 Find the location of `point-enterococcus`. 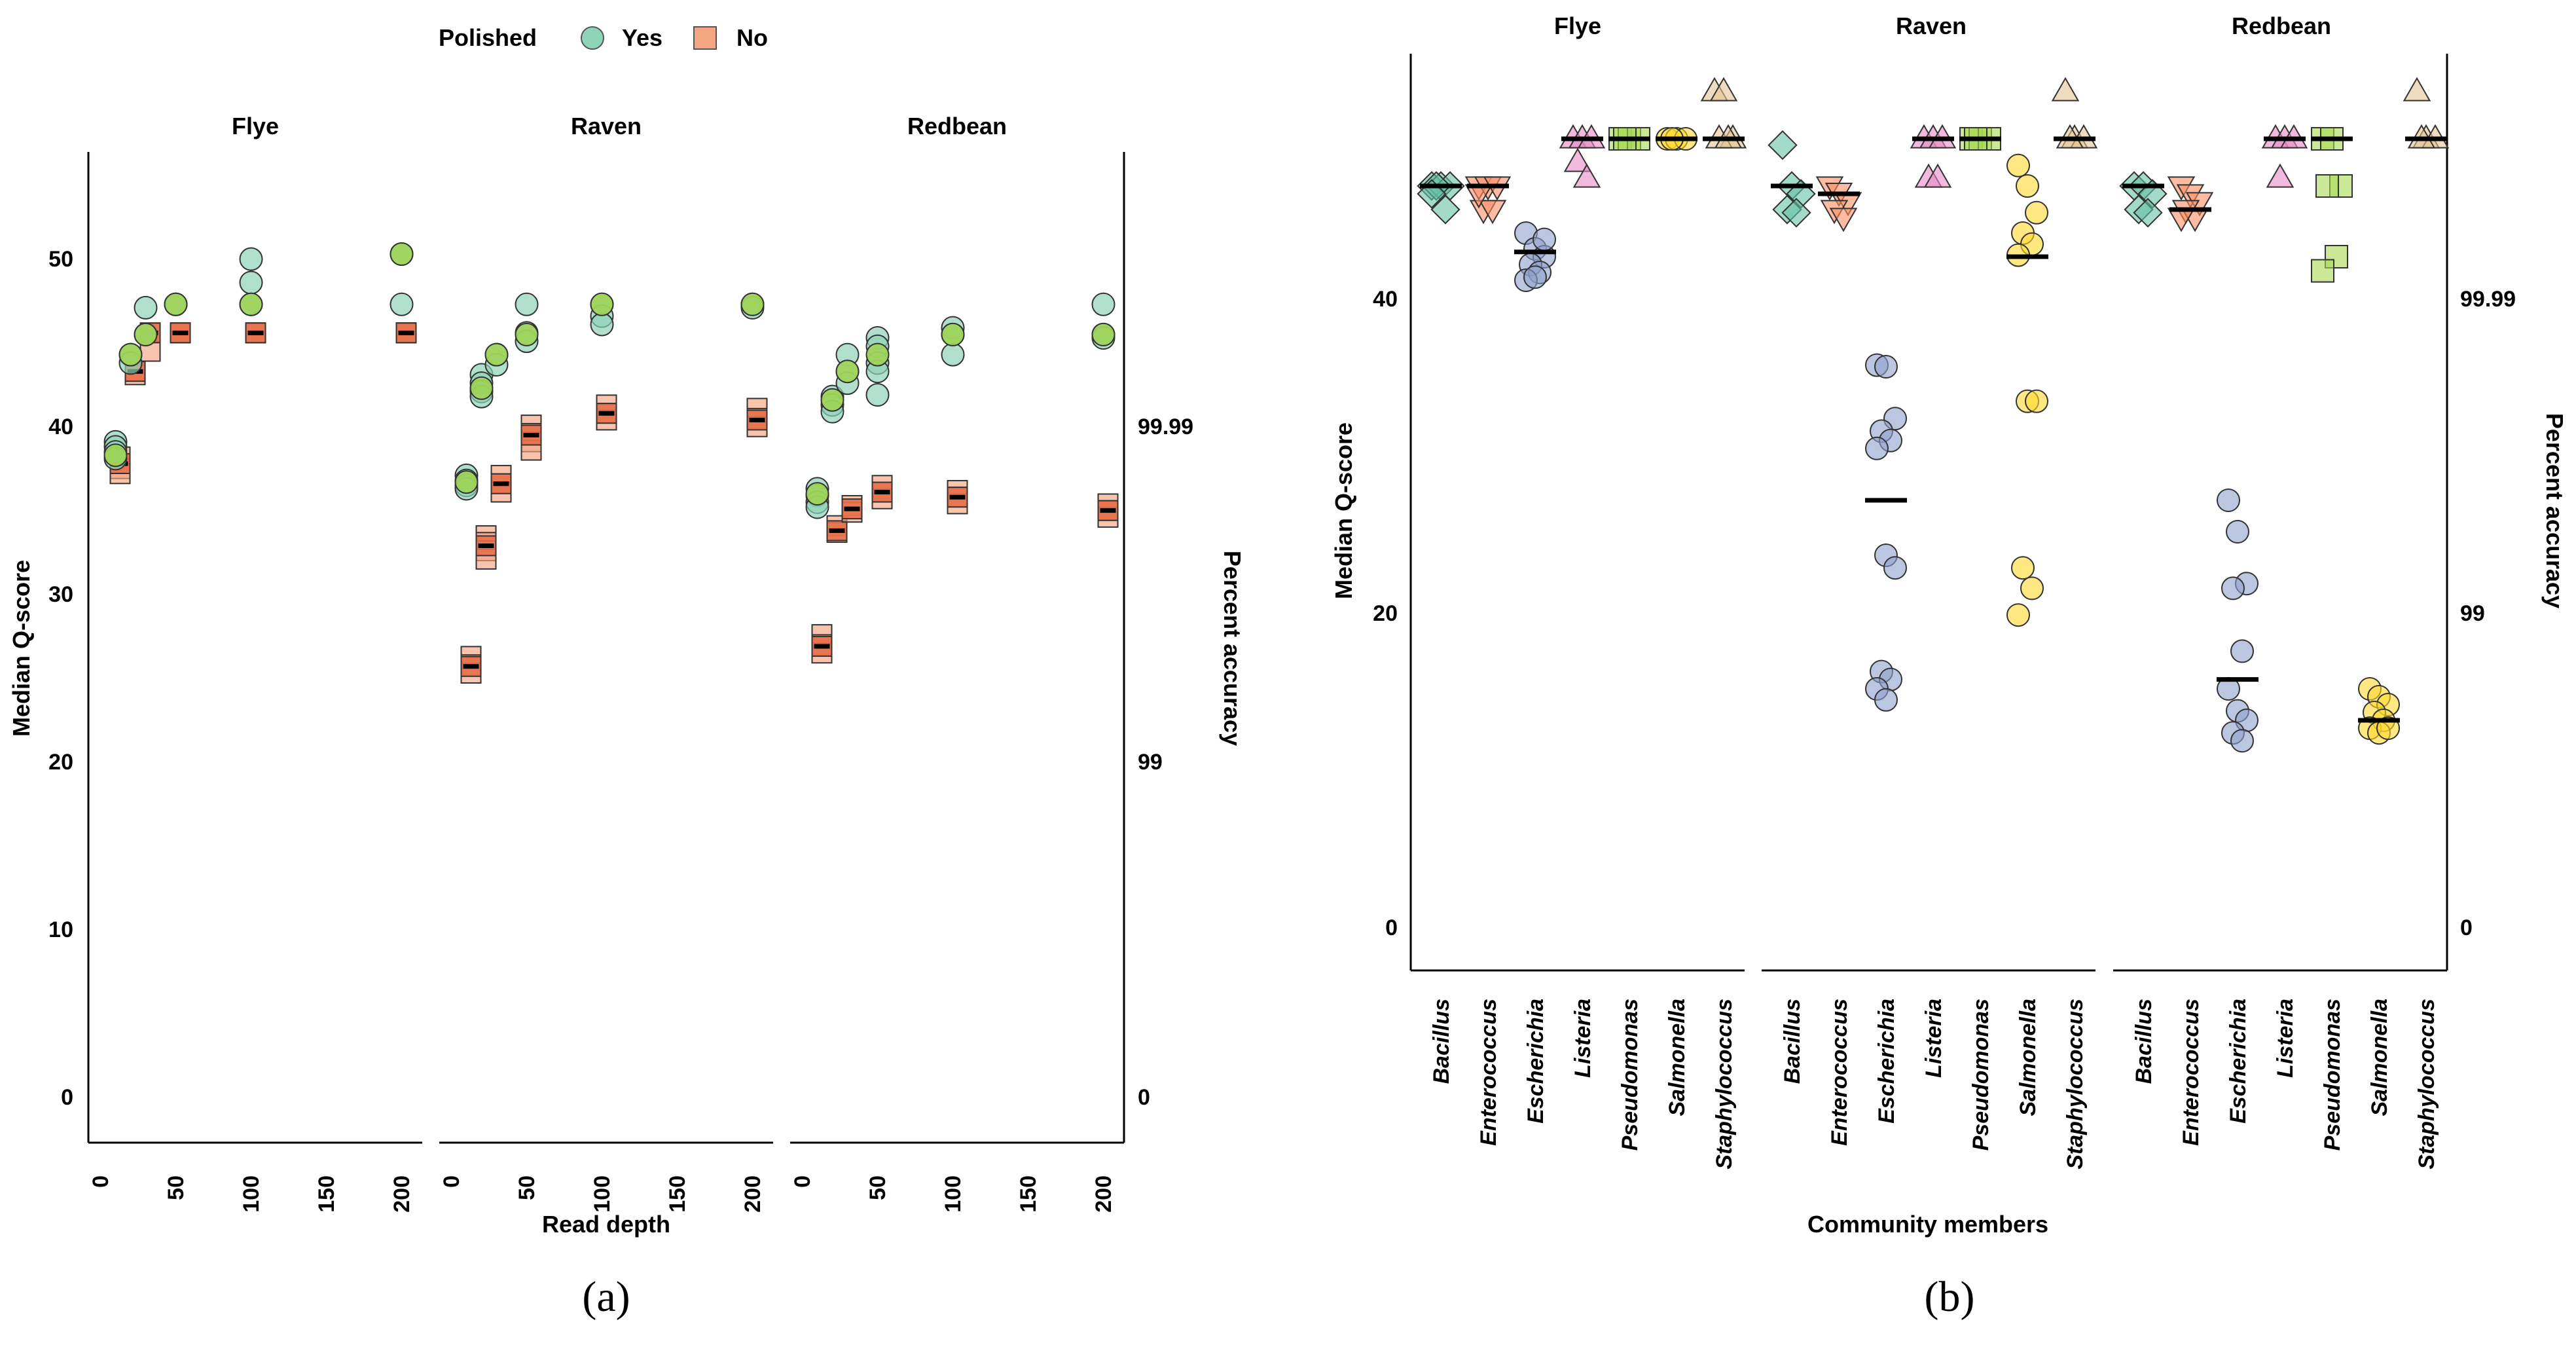

point-enterococcus is located at coordinates (1843, 220).